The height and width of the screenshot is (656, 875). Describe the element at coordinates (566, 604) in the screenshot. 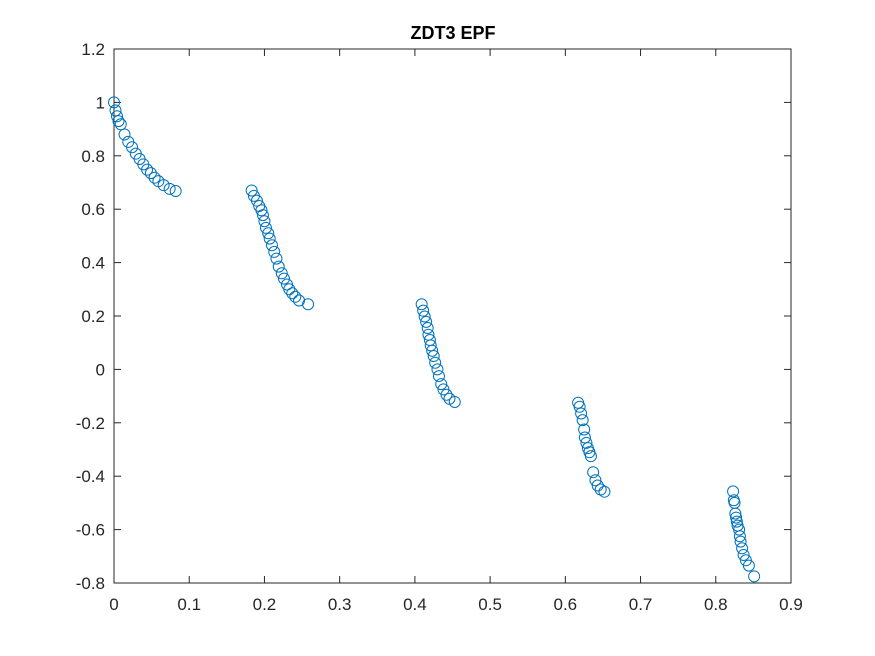

I see `x-tick-label: 0.6` at that location.